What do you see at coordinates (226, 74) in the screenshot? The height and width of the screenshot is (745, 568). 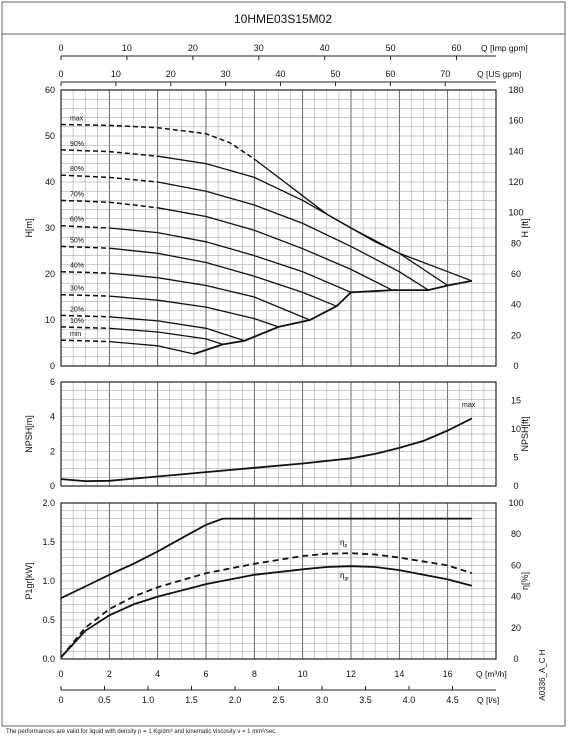 I see `top-tick-label-us: 30` at bounding box center [226, 74].